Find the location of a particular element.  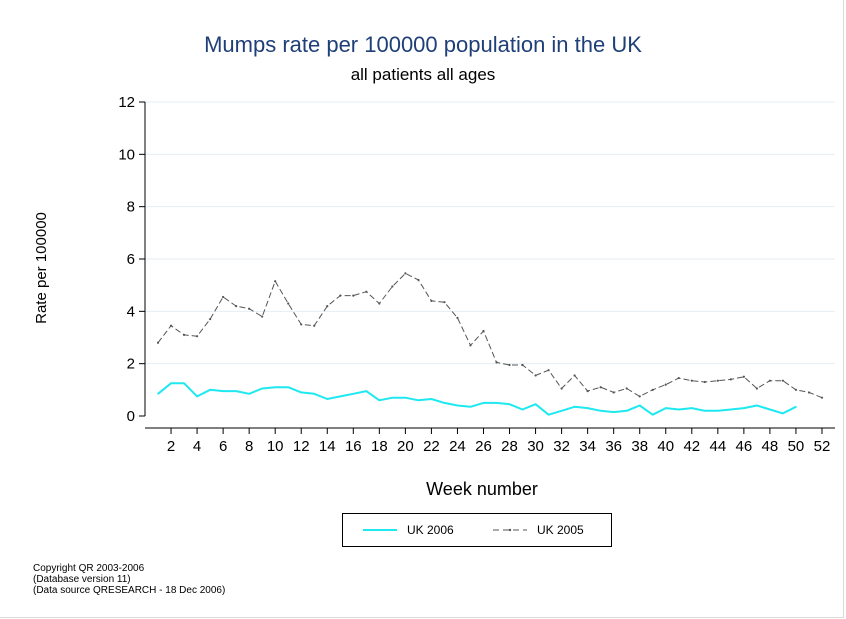

x-tick-label: 10 is located at coordinates (275, 446).